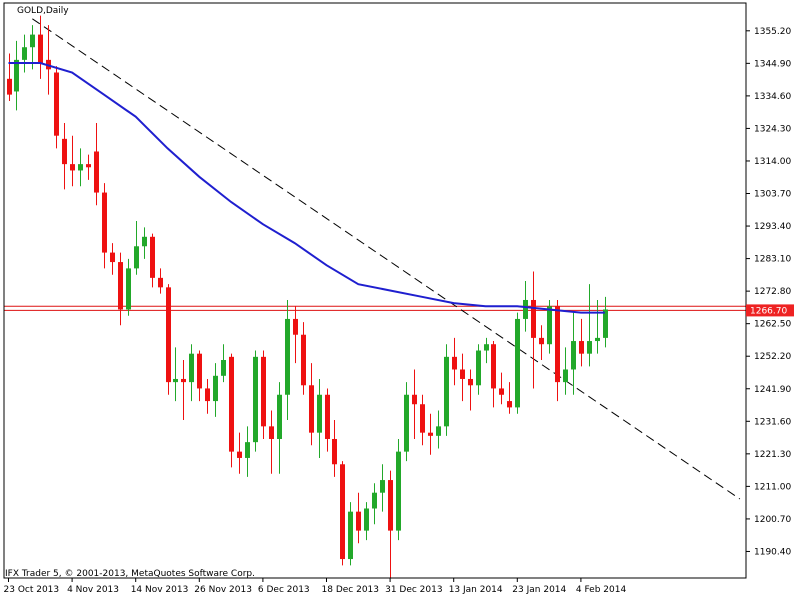 The image size is (800, 604). What do you see at coordinates (160, 590) in the screenshot?
I see `x-tick-label: 14 Nov 2013` at bounding box center [160, 590].